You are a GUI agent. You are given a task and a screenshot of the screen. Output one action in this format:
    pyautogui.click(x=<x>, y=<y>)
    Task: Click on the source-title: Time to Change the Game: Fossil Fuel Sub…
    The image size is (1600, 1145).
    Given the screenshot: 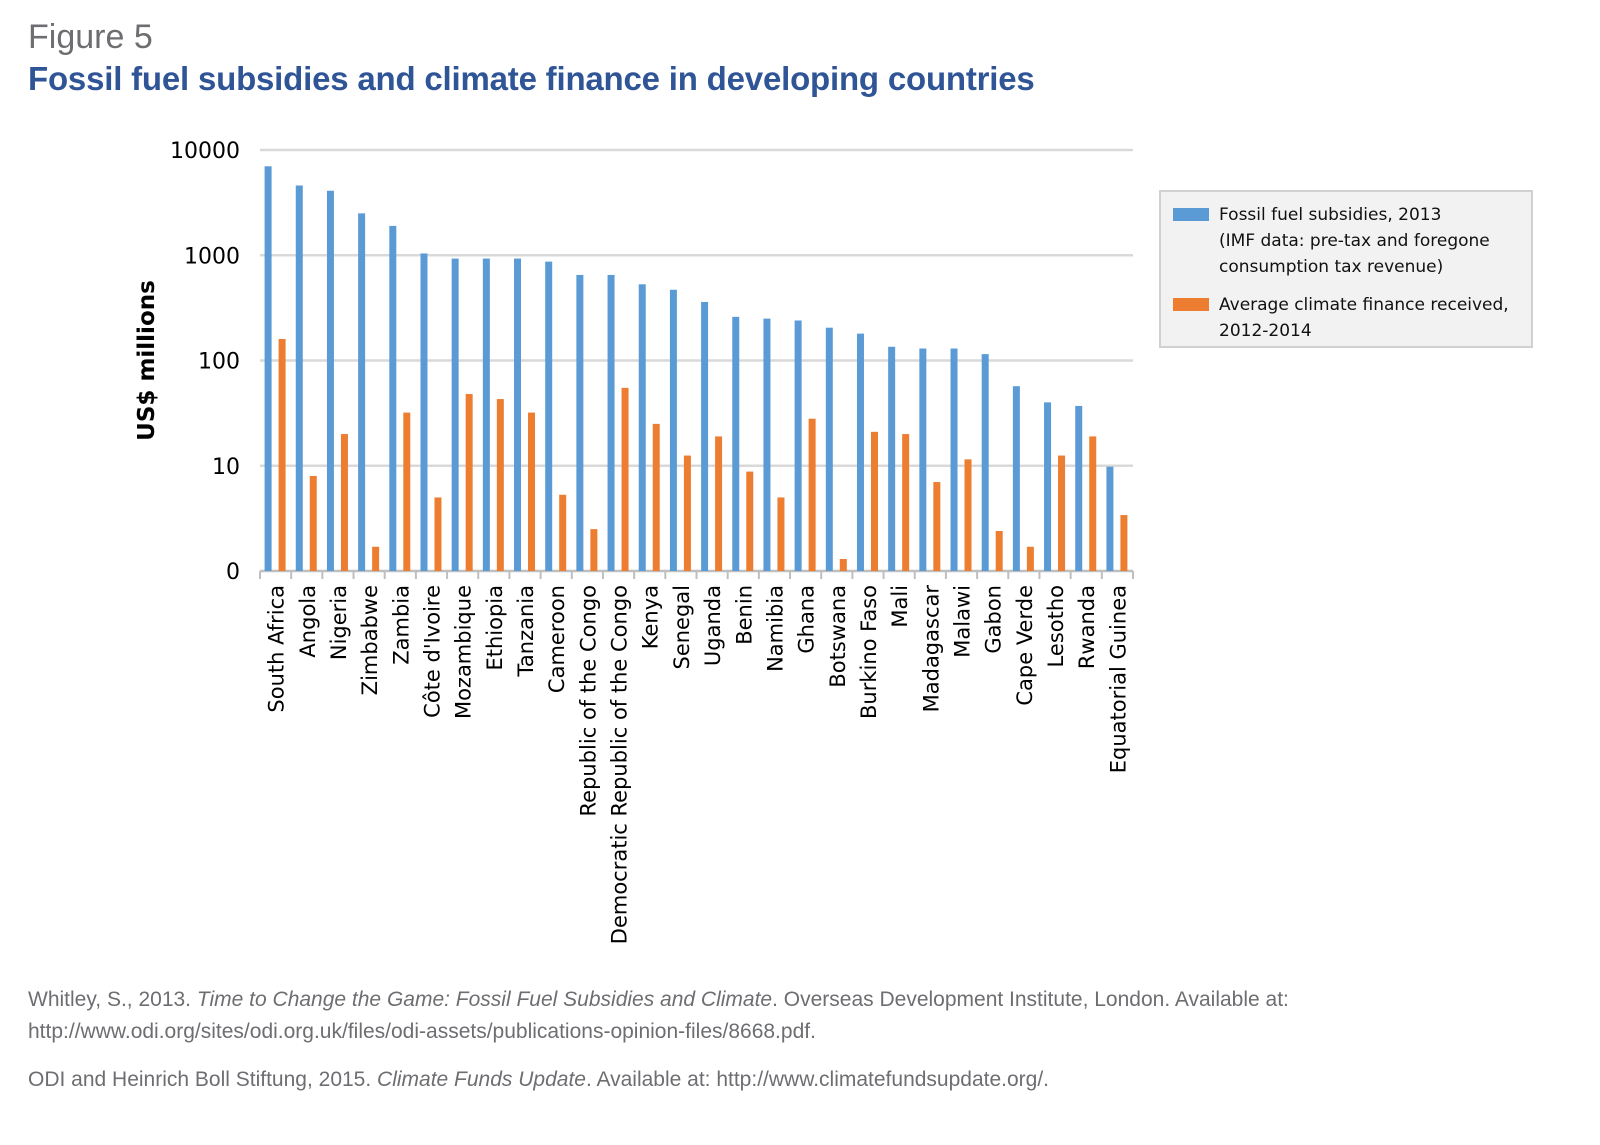 What is the action you would take?
    pyautogui.click(x=484, y=999)
    